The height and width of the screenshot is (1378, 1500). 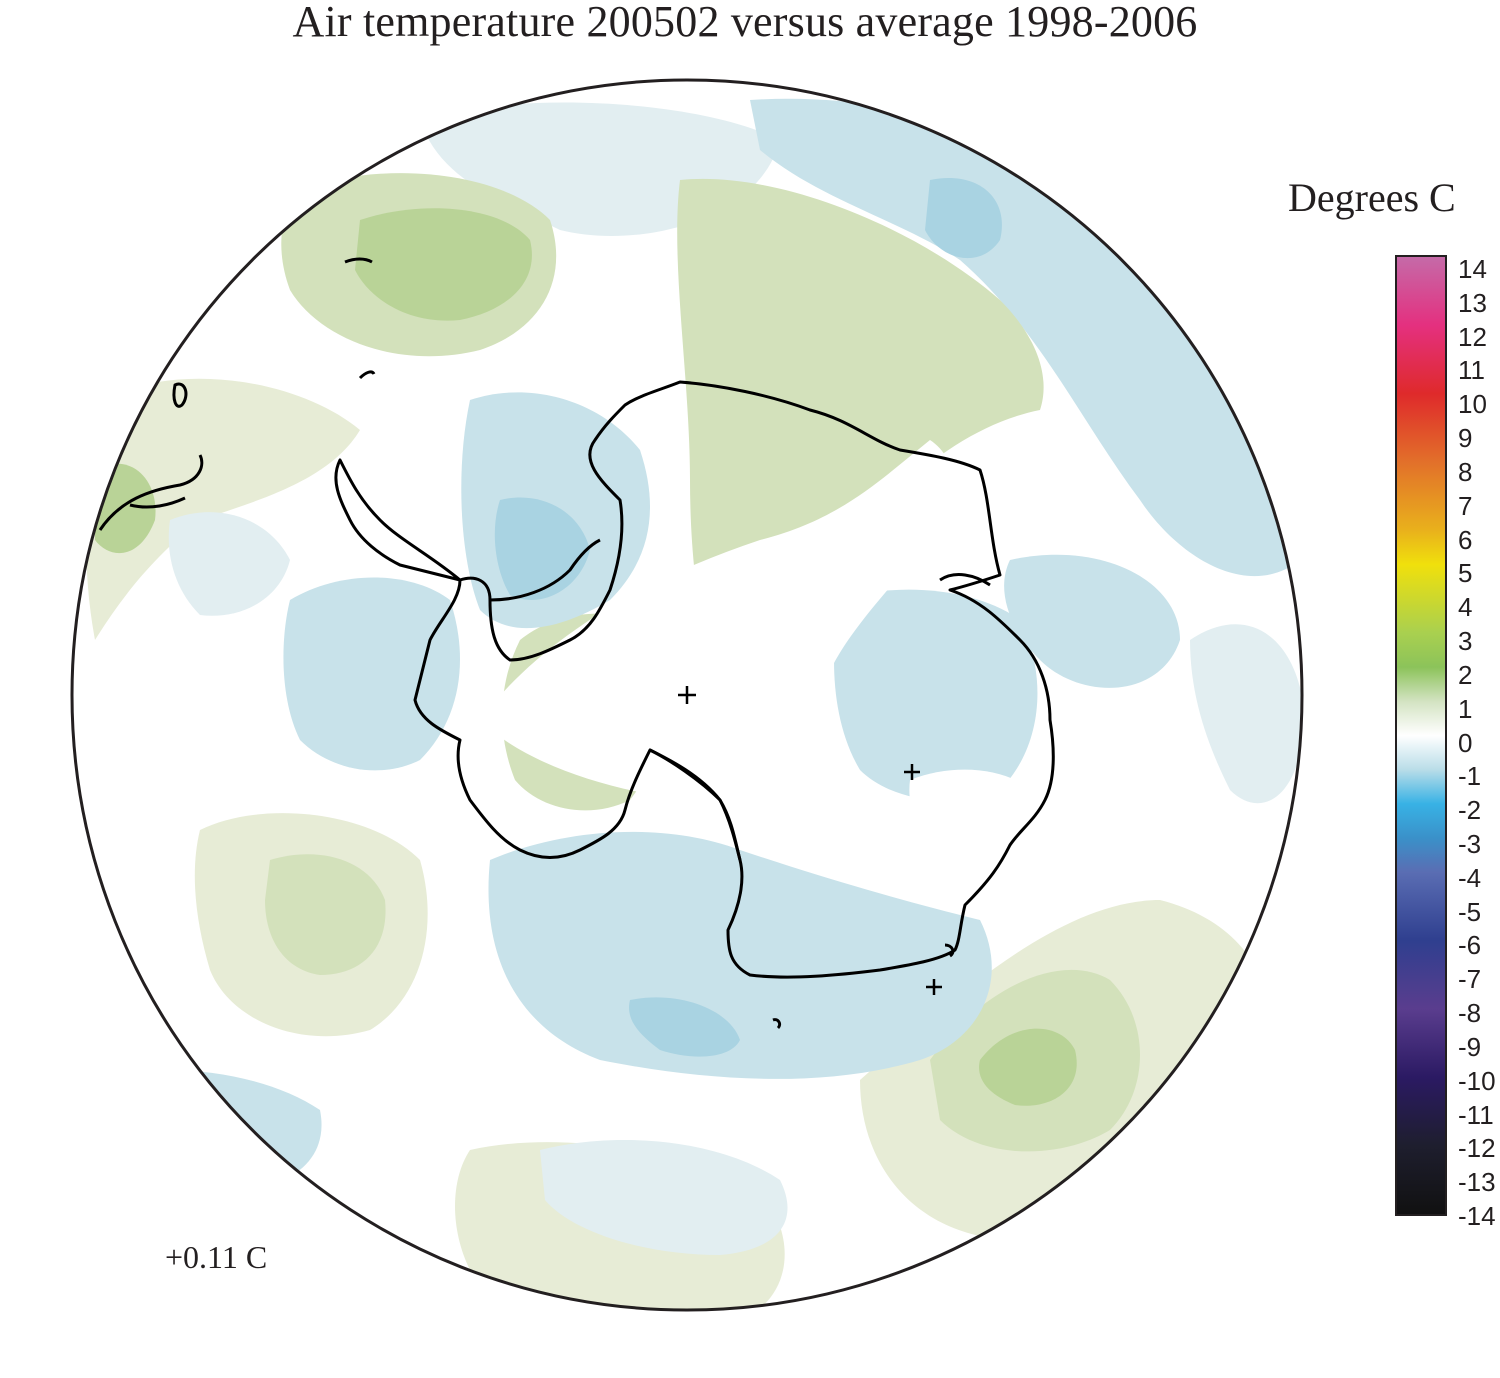 I want to click on mean-anomaly-label: +0.11 C, so click(x=216, y=1257).